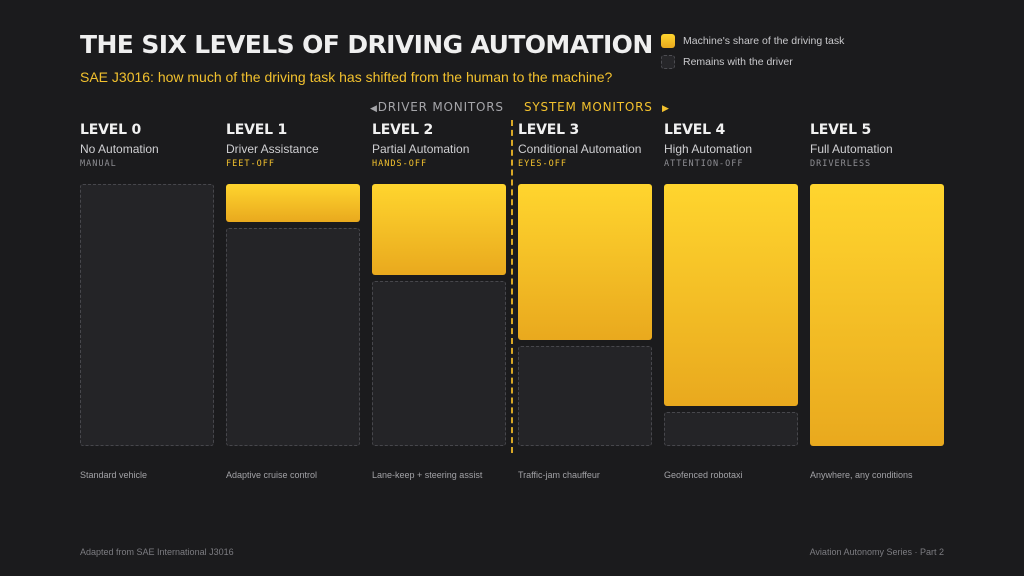 This screenshot has height=576, width=1024. Describe the element at coordinates (157, 552) in the screenshot. I see `footer-source: Adapted from SAE International J3016` at that location.